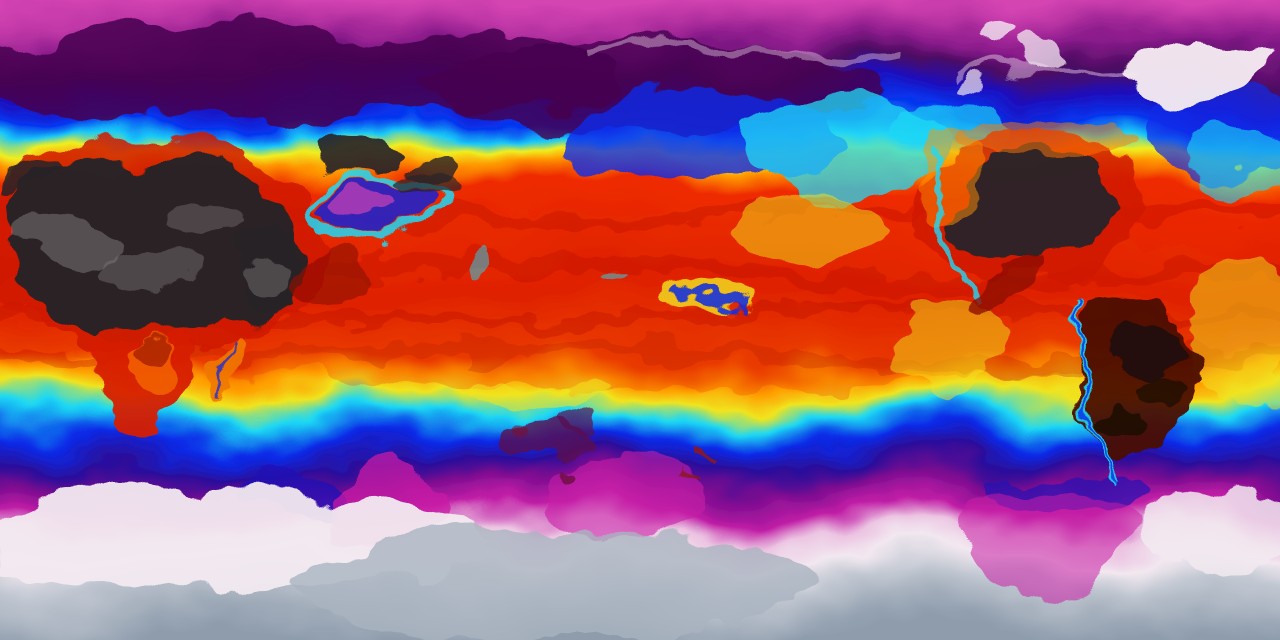 Image resolution: width=1280 pixels, height=640 pixels. I want to click on tibet-cyan-rim, so click(380, 209).